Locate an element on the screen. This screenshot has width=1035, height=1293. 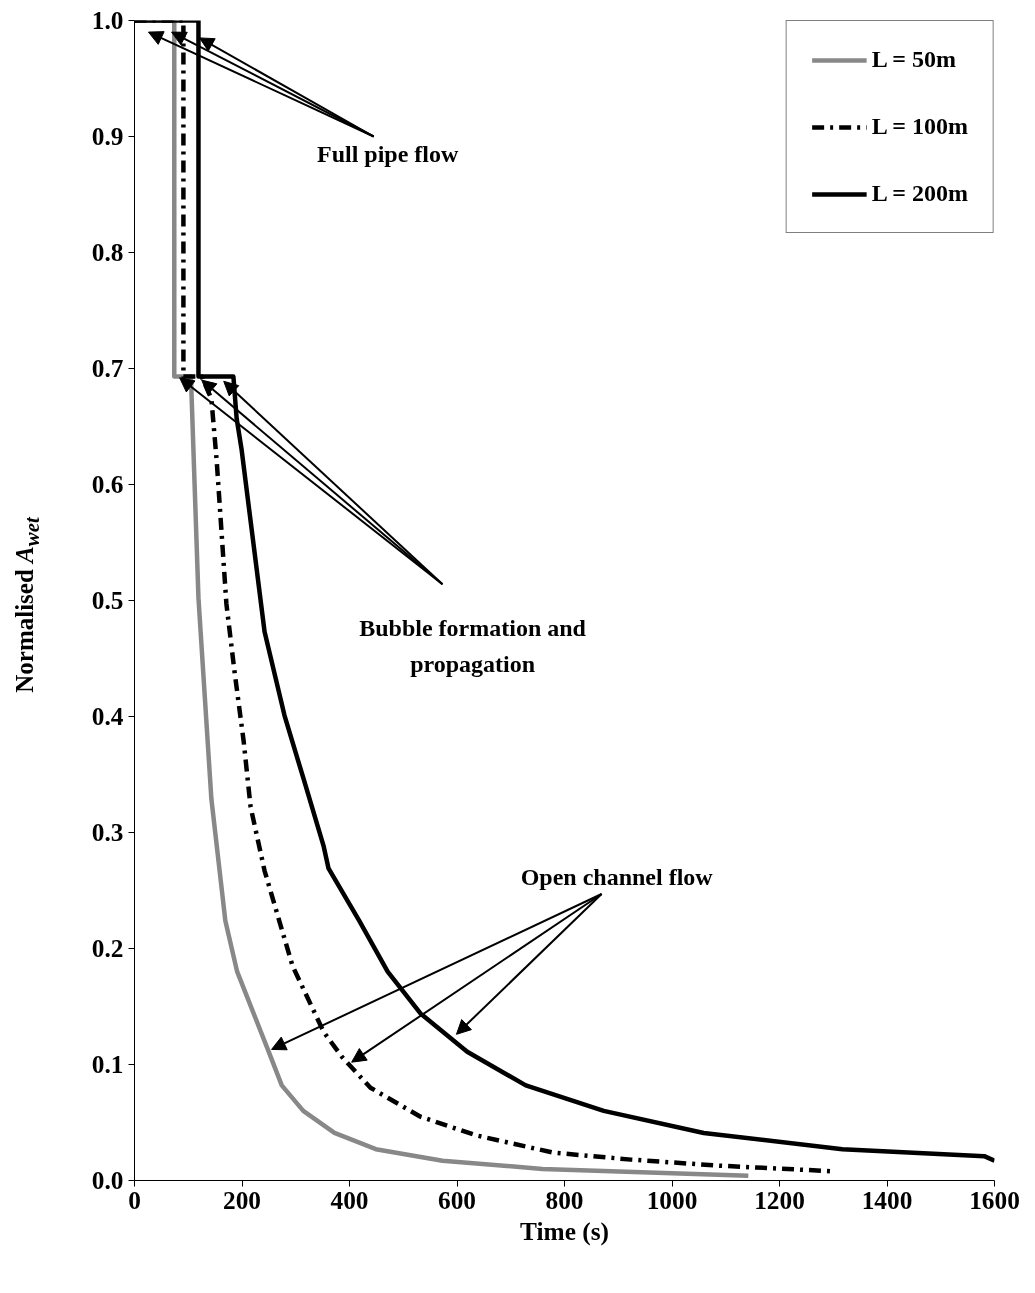
y-tick-label: 0.1 is located at coordinates (107, 1064).